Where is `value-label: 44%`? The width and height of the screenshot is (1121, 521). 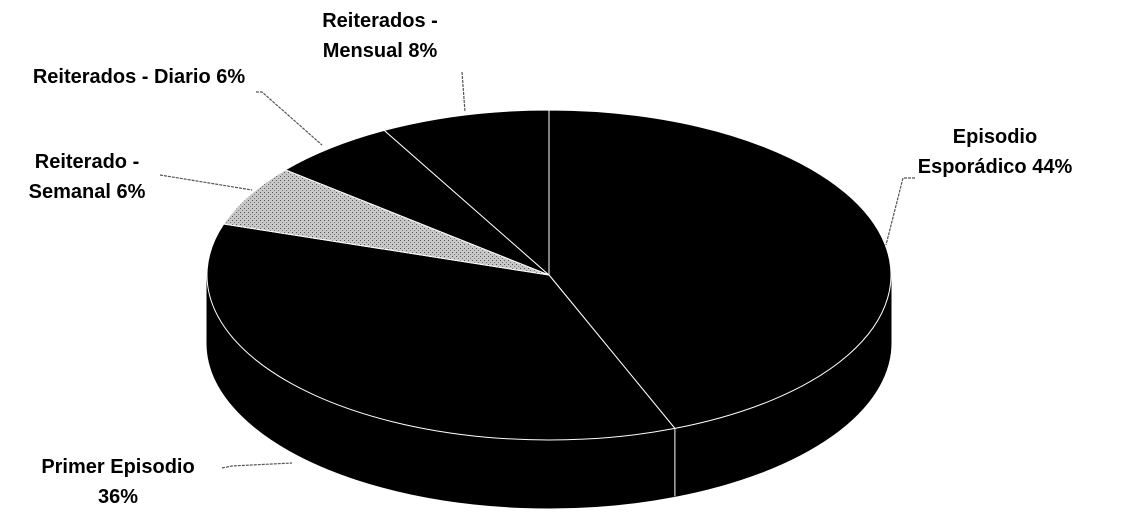
value-label: 44% is located at coordinates (1052, 167).